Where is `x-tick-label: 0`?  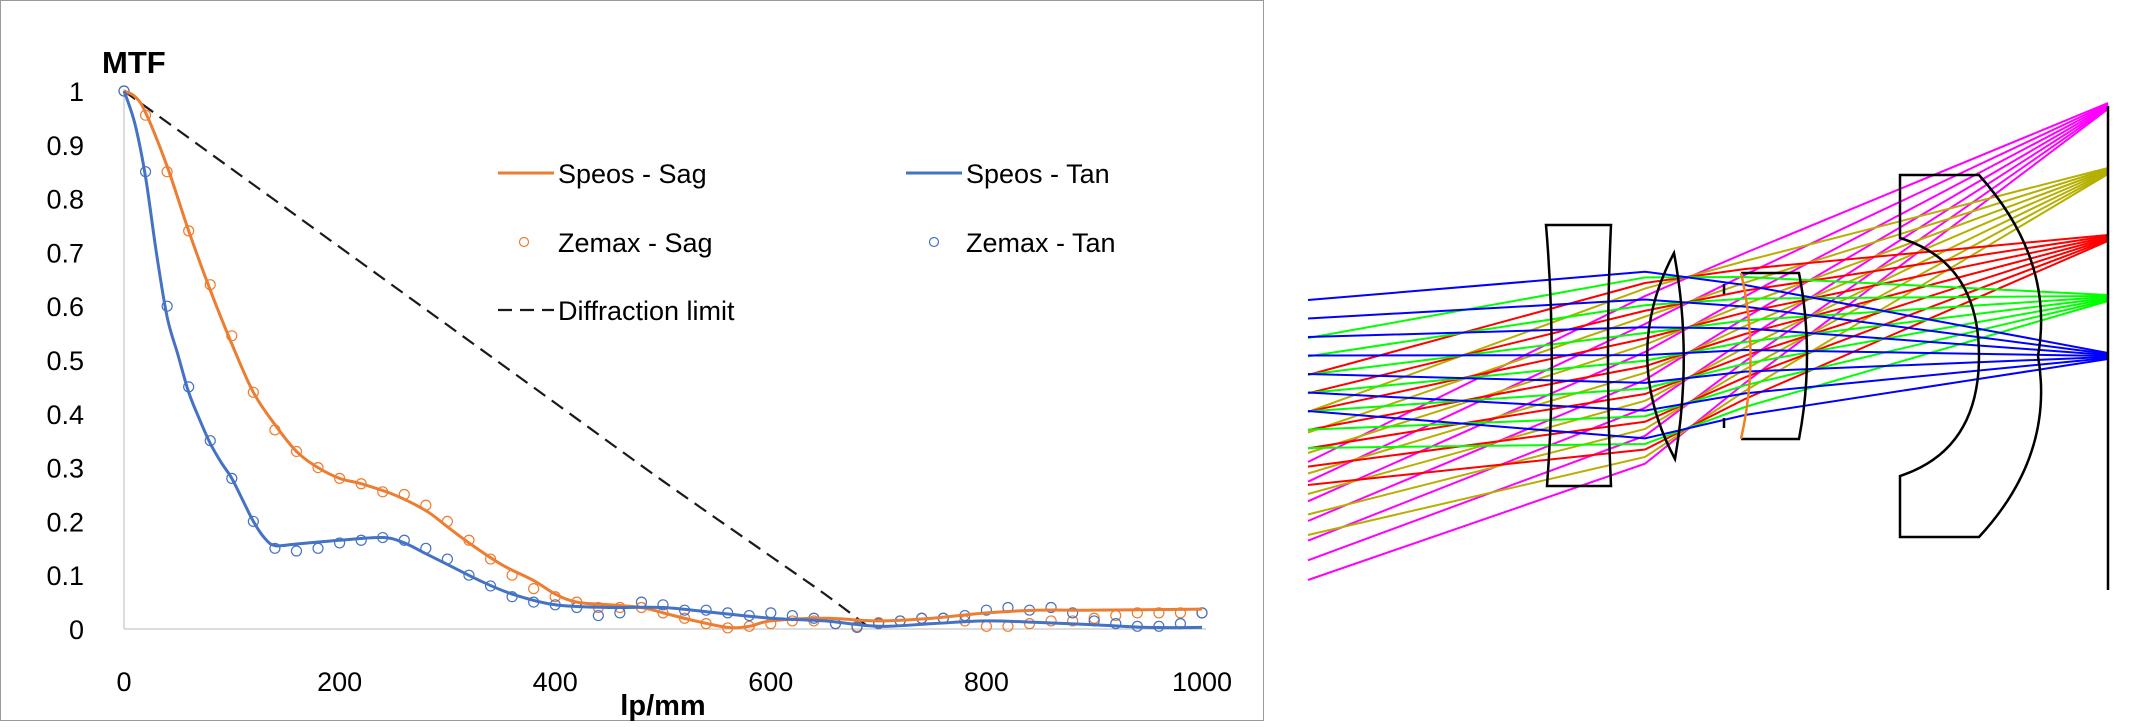
x-tick-label: 0 is located at coordinates (123, 682).